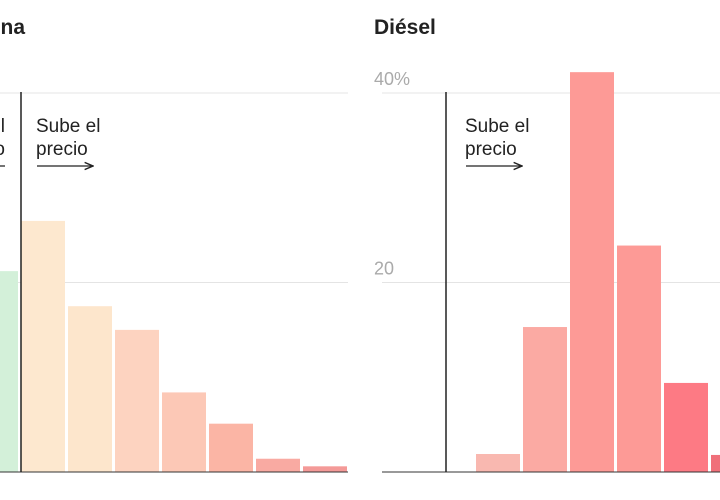  Describe the element at coordinates (2, 126) in the screenshot. I see `annotation: Baja el` at that location.